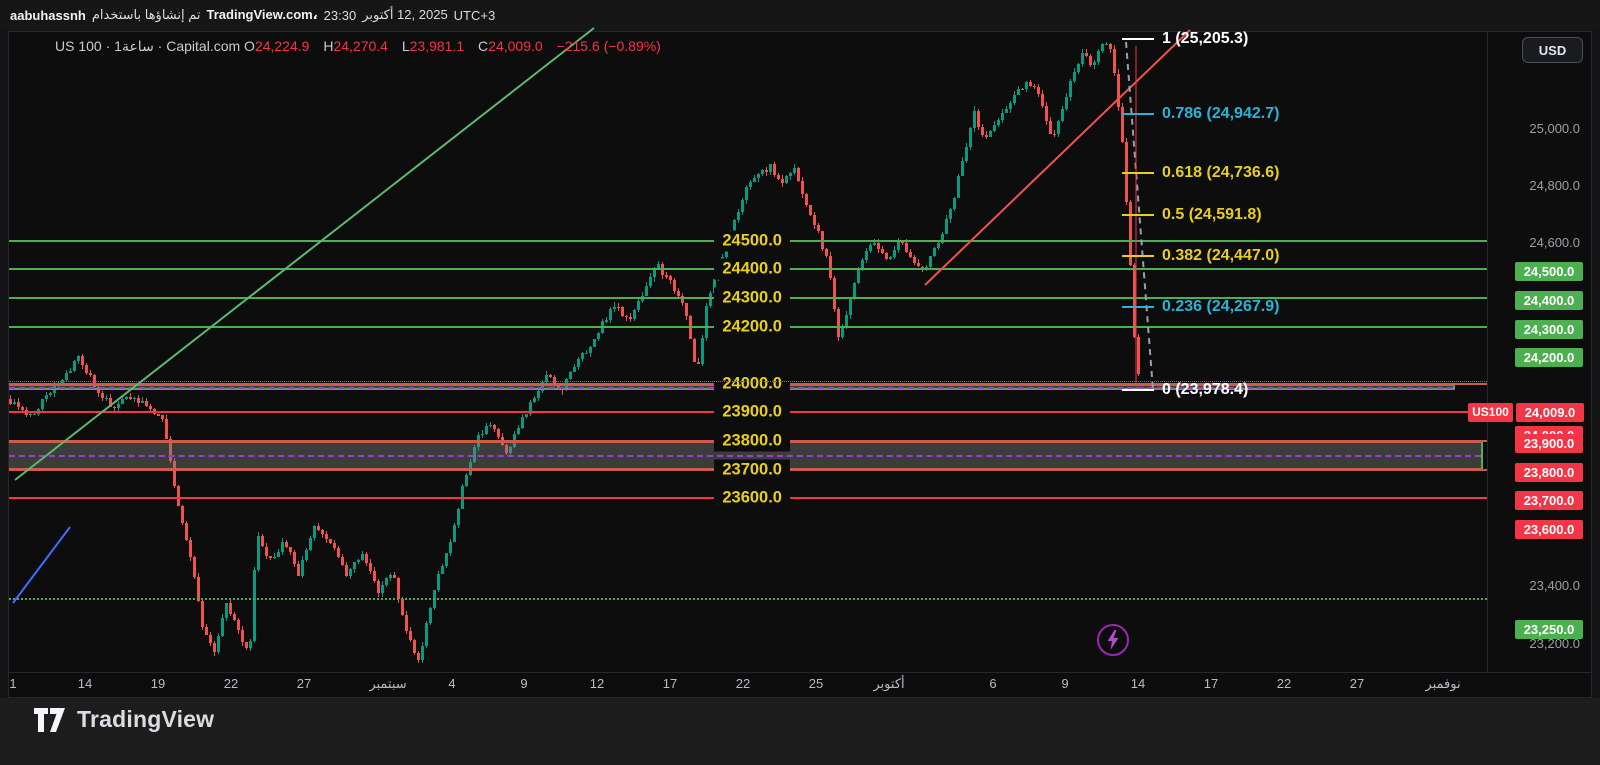 This screenshot has width=1600, height=765. What do you see at coordinates (1552, 50) in the screenshot?
I see `currency-button: USD` at bounding box center [1552, 50].